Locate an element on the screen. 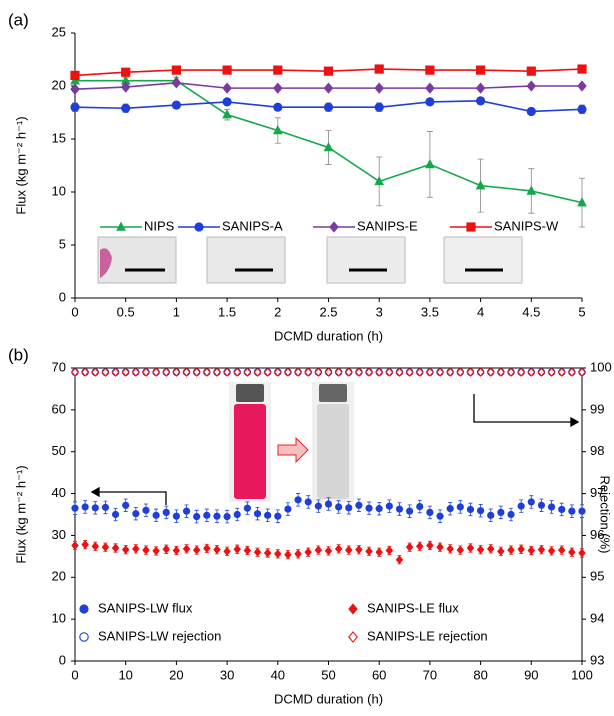 The image size is (614, 716). x-tick-label: 4.5 is located at coordinates (531, 311).